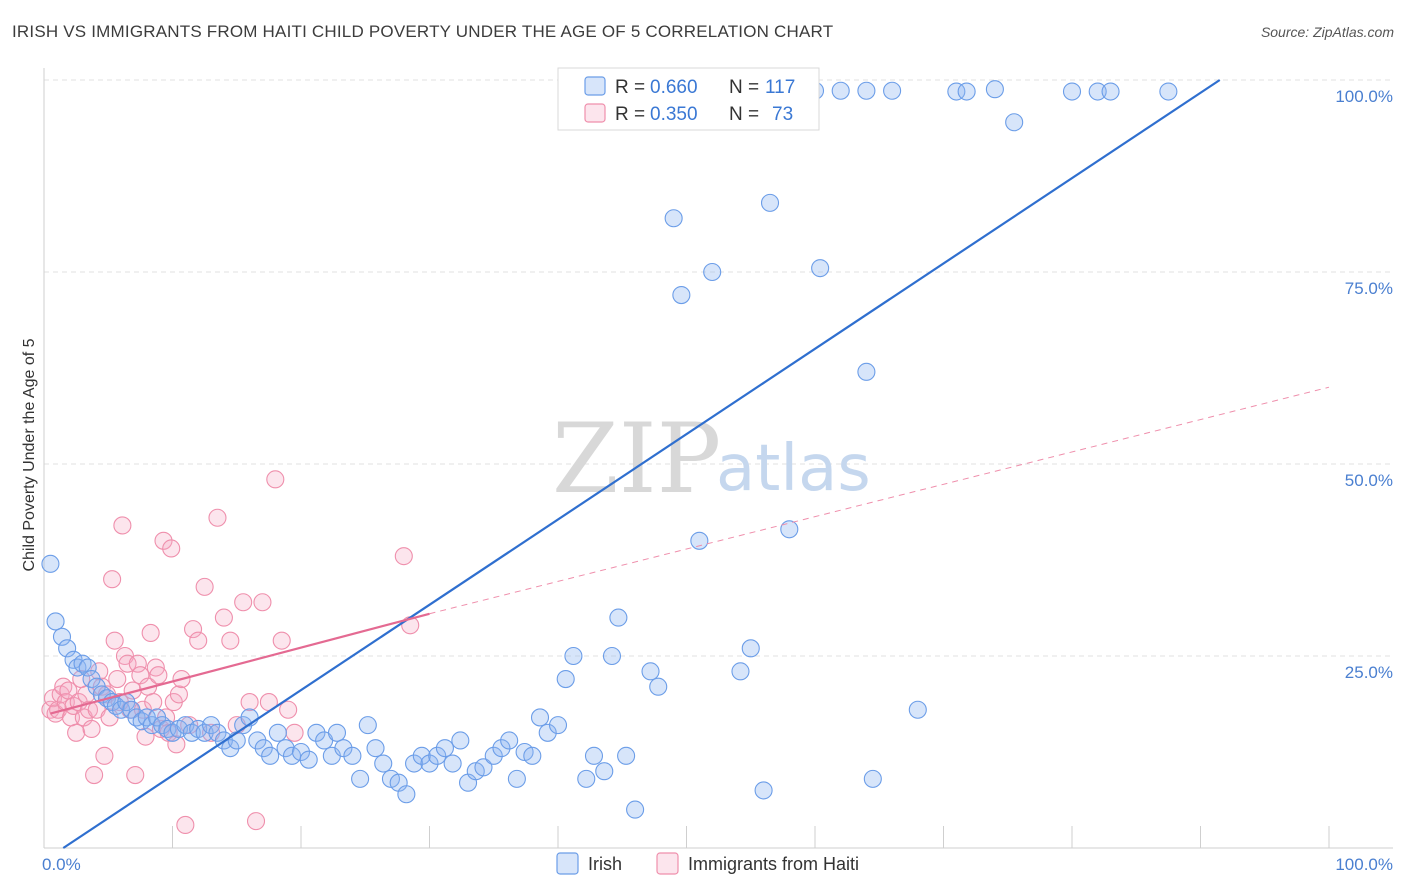 This screenshot has height=892, width=1406. What do you see at coordinates (1369, 288) in the screenshot?
I see `y-tick-label: 75.0%` at bounding box center [1369, 288].